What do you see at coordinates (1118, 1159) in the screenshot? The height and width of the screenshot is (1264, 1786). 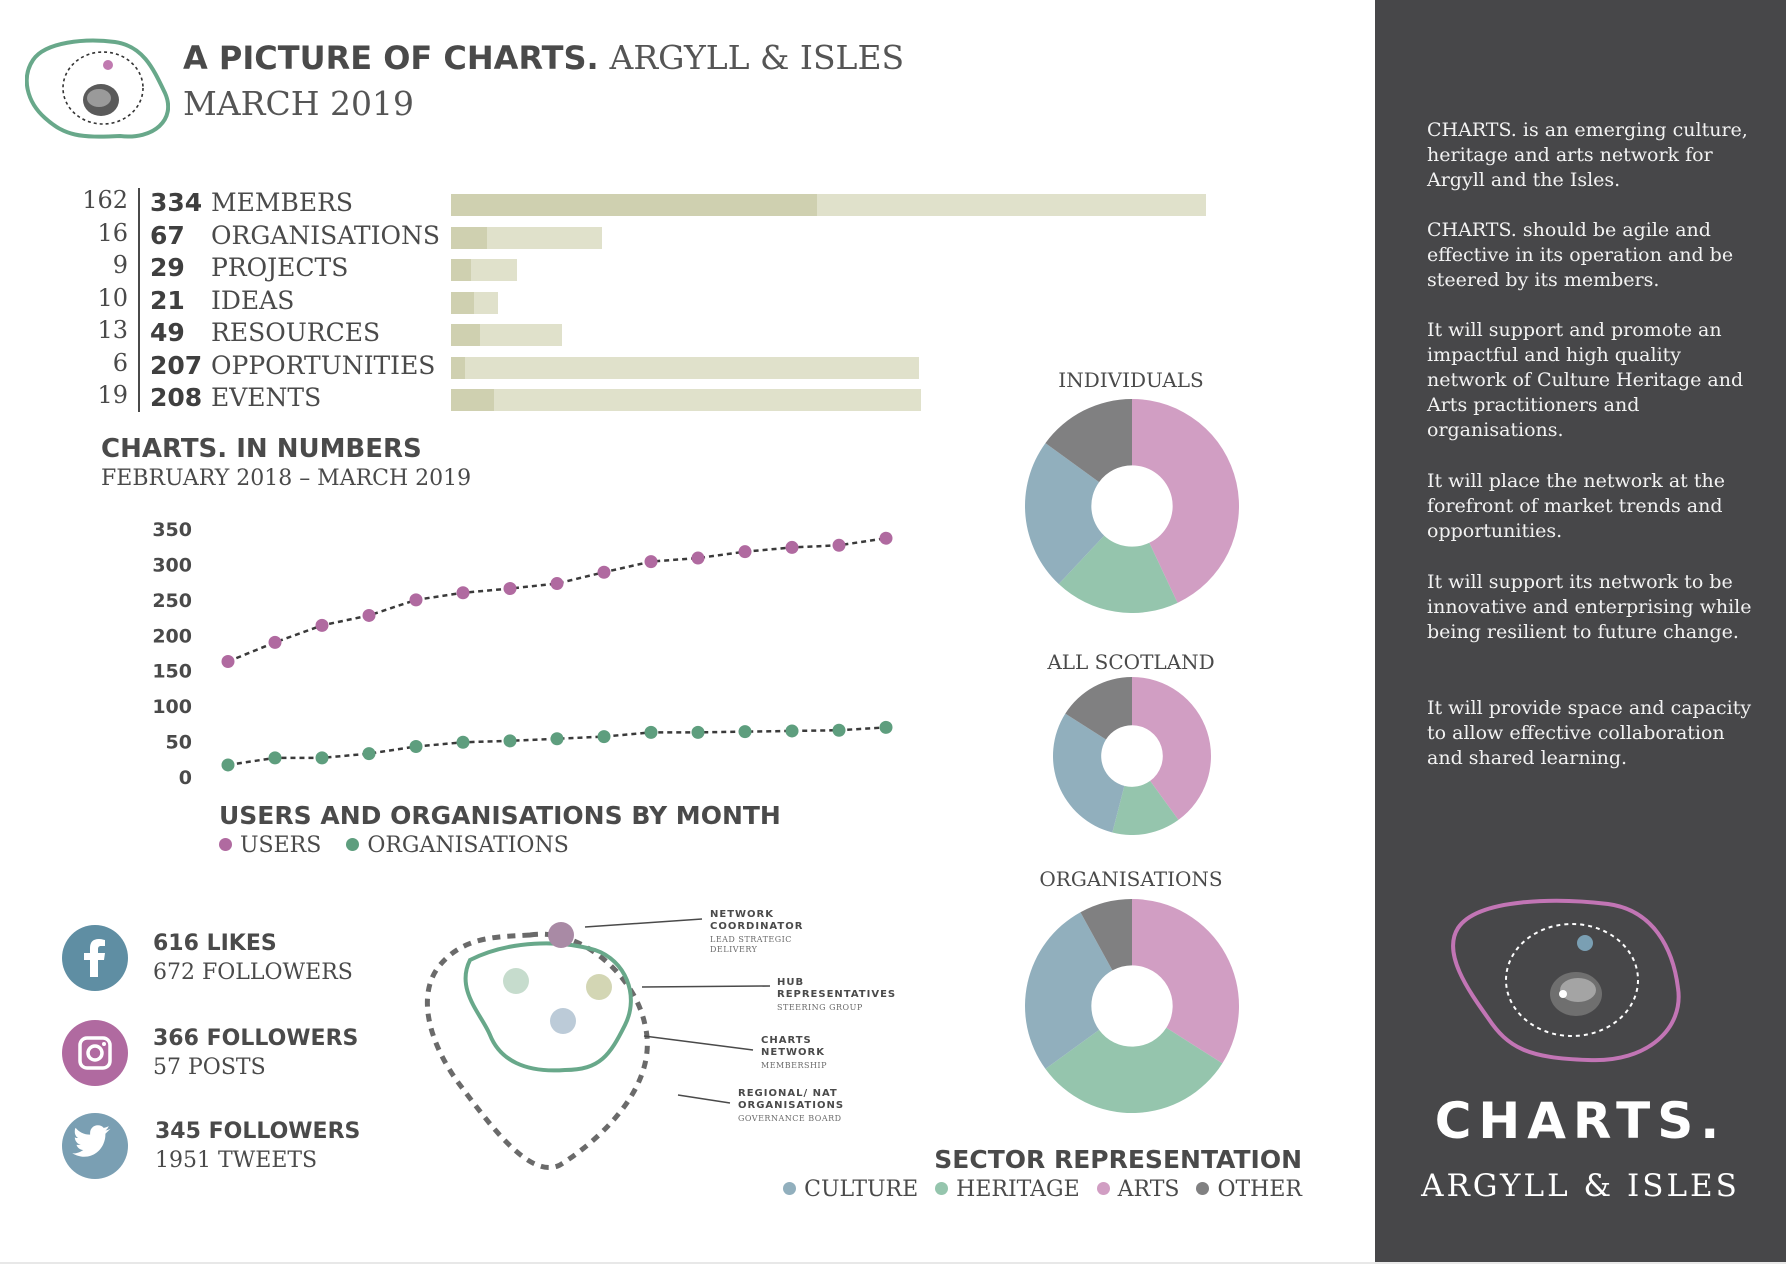 I see `sector-title: SECTOR REPRESENTATION` at bounding box center [1118, 1159].